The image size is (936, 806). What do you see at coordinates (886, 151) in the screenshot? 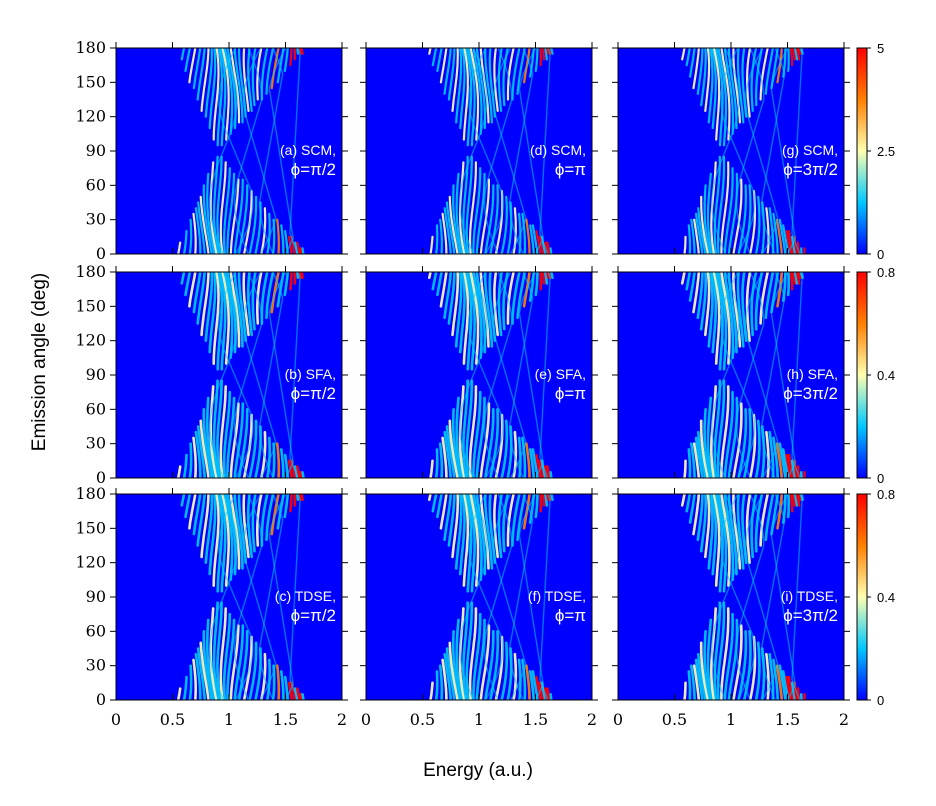
I see `colorbar-tick-label: 2.5` at bounding box center [886, 151].